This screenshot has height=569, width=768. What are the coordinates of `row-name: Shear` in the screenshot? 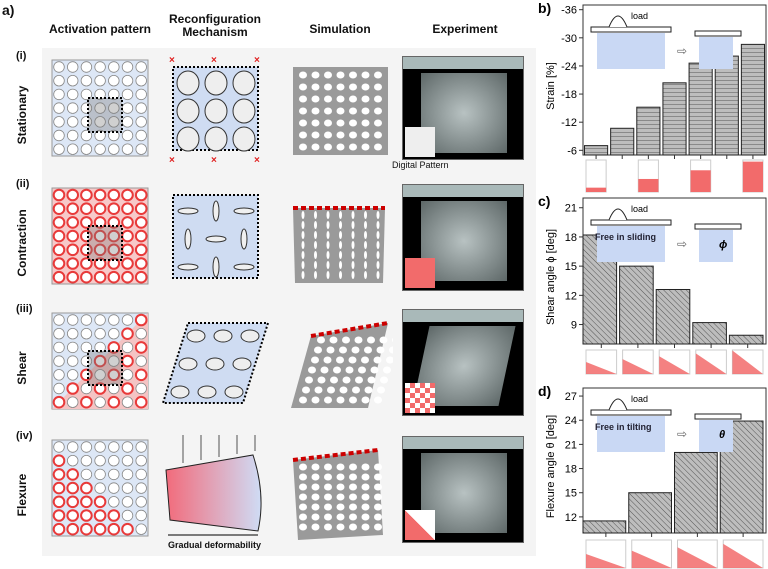 It's located at (22, 368).